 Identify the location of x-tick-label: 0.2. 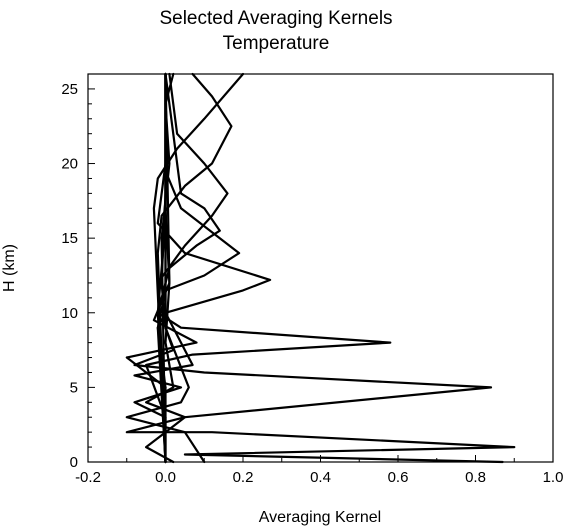
(243, 477).